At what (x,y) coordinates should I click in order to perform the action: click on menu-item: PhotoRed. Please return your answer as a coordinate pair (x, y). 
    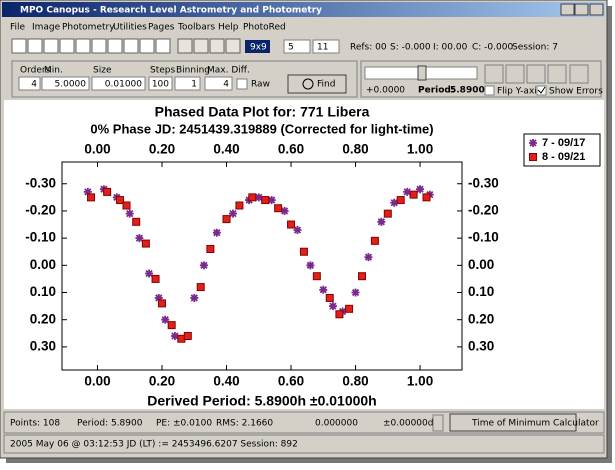
    Looking at the image, I should click on (264, 28).